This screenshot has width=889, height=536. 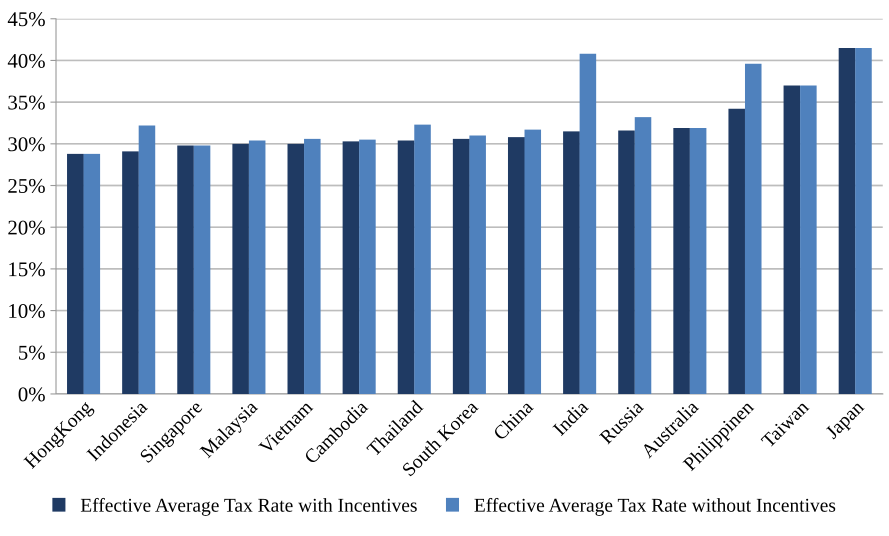 I want to click on legend-label: Effective Average Tax Rate with Incentives, so click(x=248, y=507).